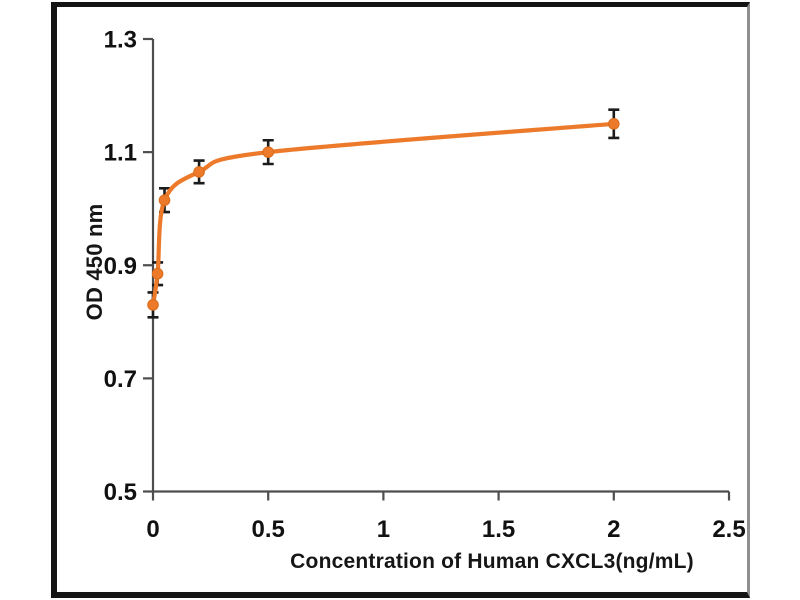 The width and height of the screenshot is (800, 600). What do you see at coordinates (492, 561) in the screenshot?
I see `x-axis-title: Concentration of Human CXCL3(ng/mL)` at bounding box center [492, 561].